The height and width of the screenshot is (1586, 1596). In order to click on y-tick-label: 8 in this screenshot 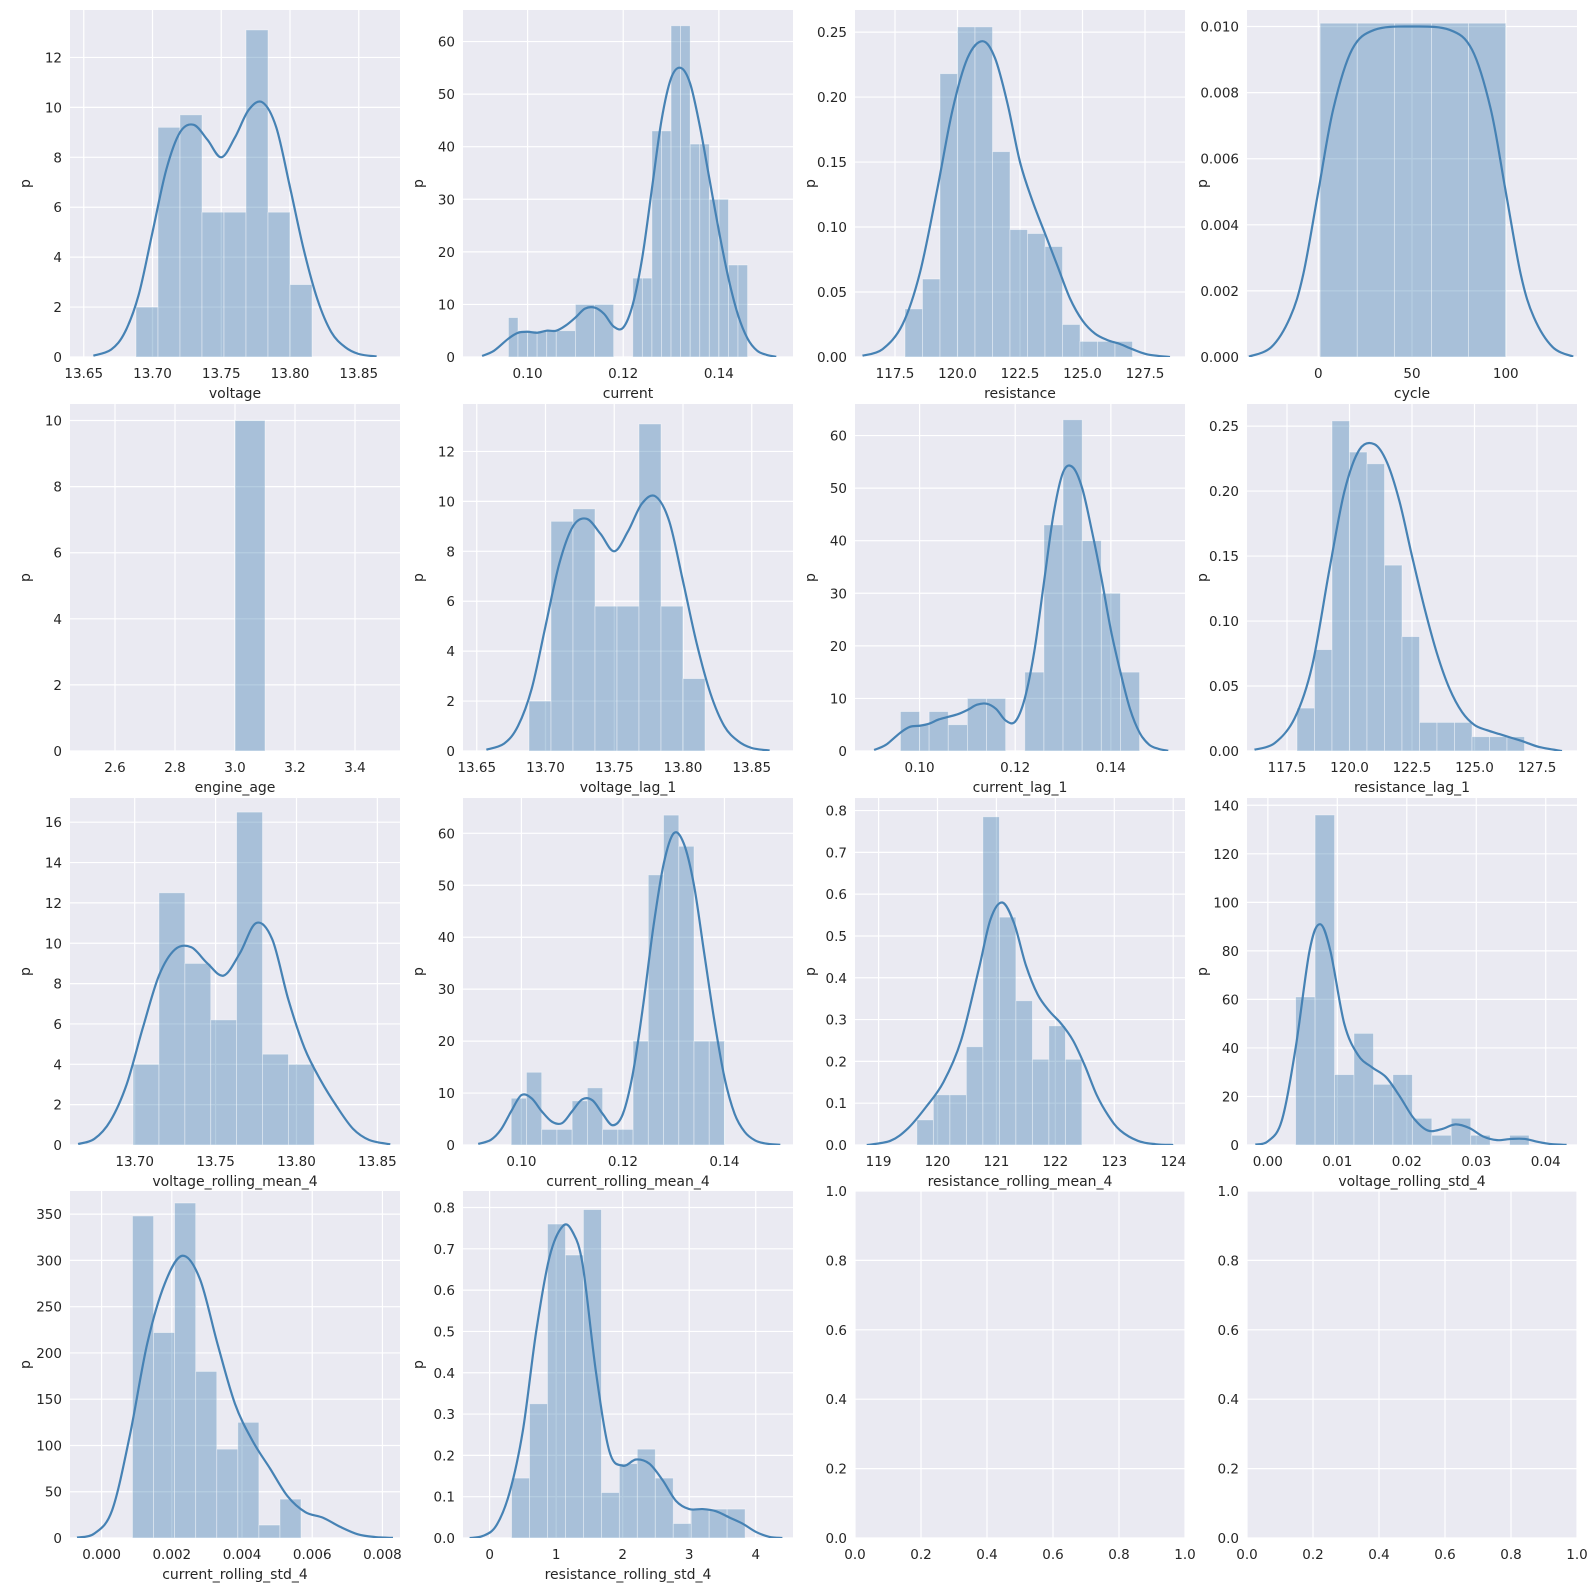, I will do `click(57, 158)`.